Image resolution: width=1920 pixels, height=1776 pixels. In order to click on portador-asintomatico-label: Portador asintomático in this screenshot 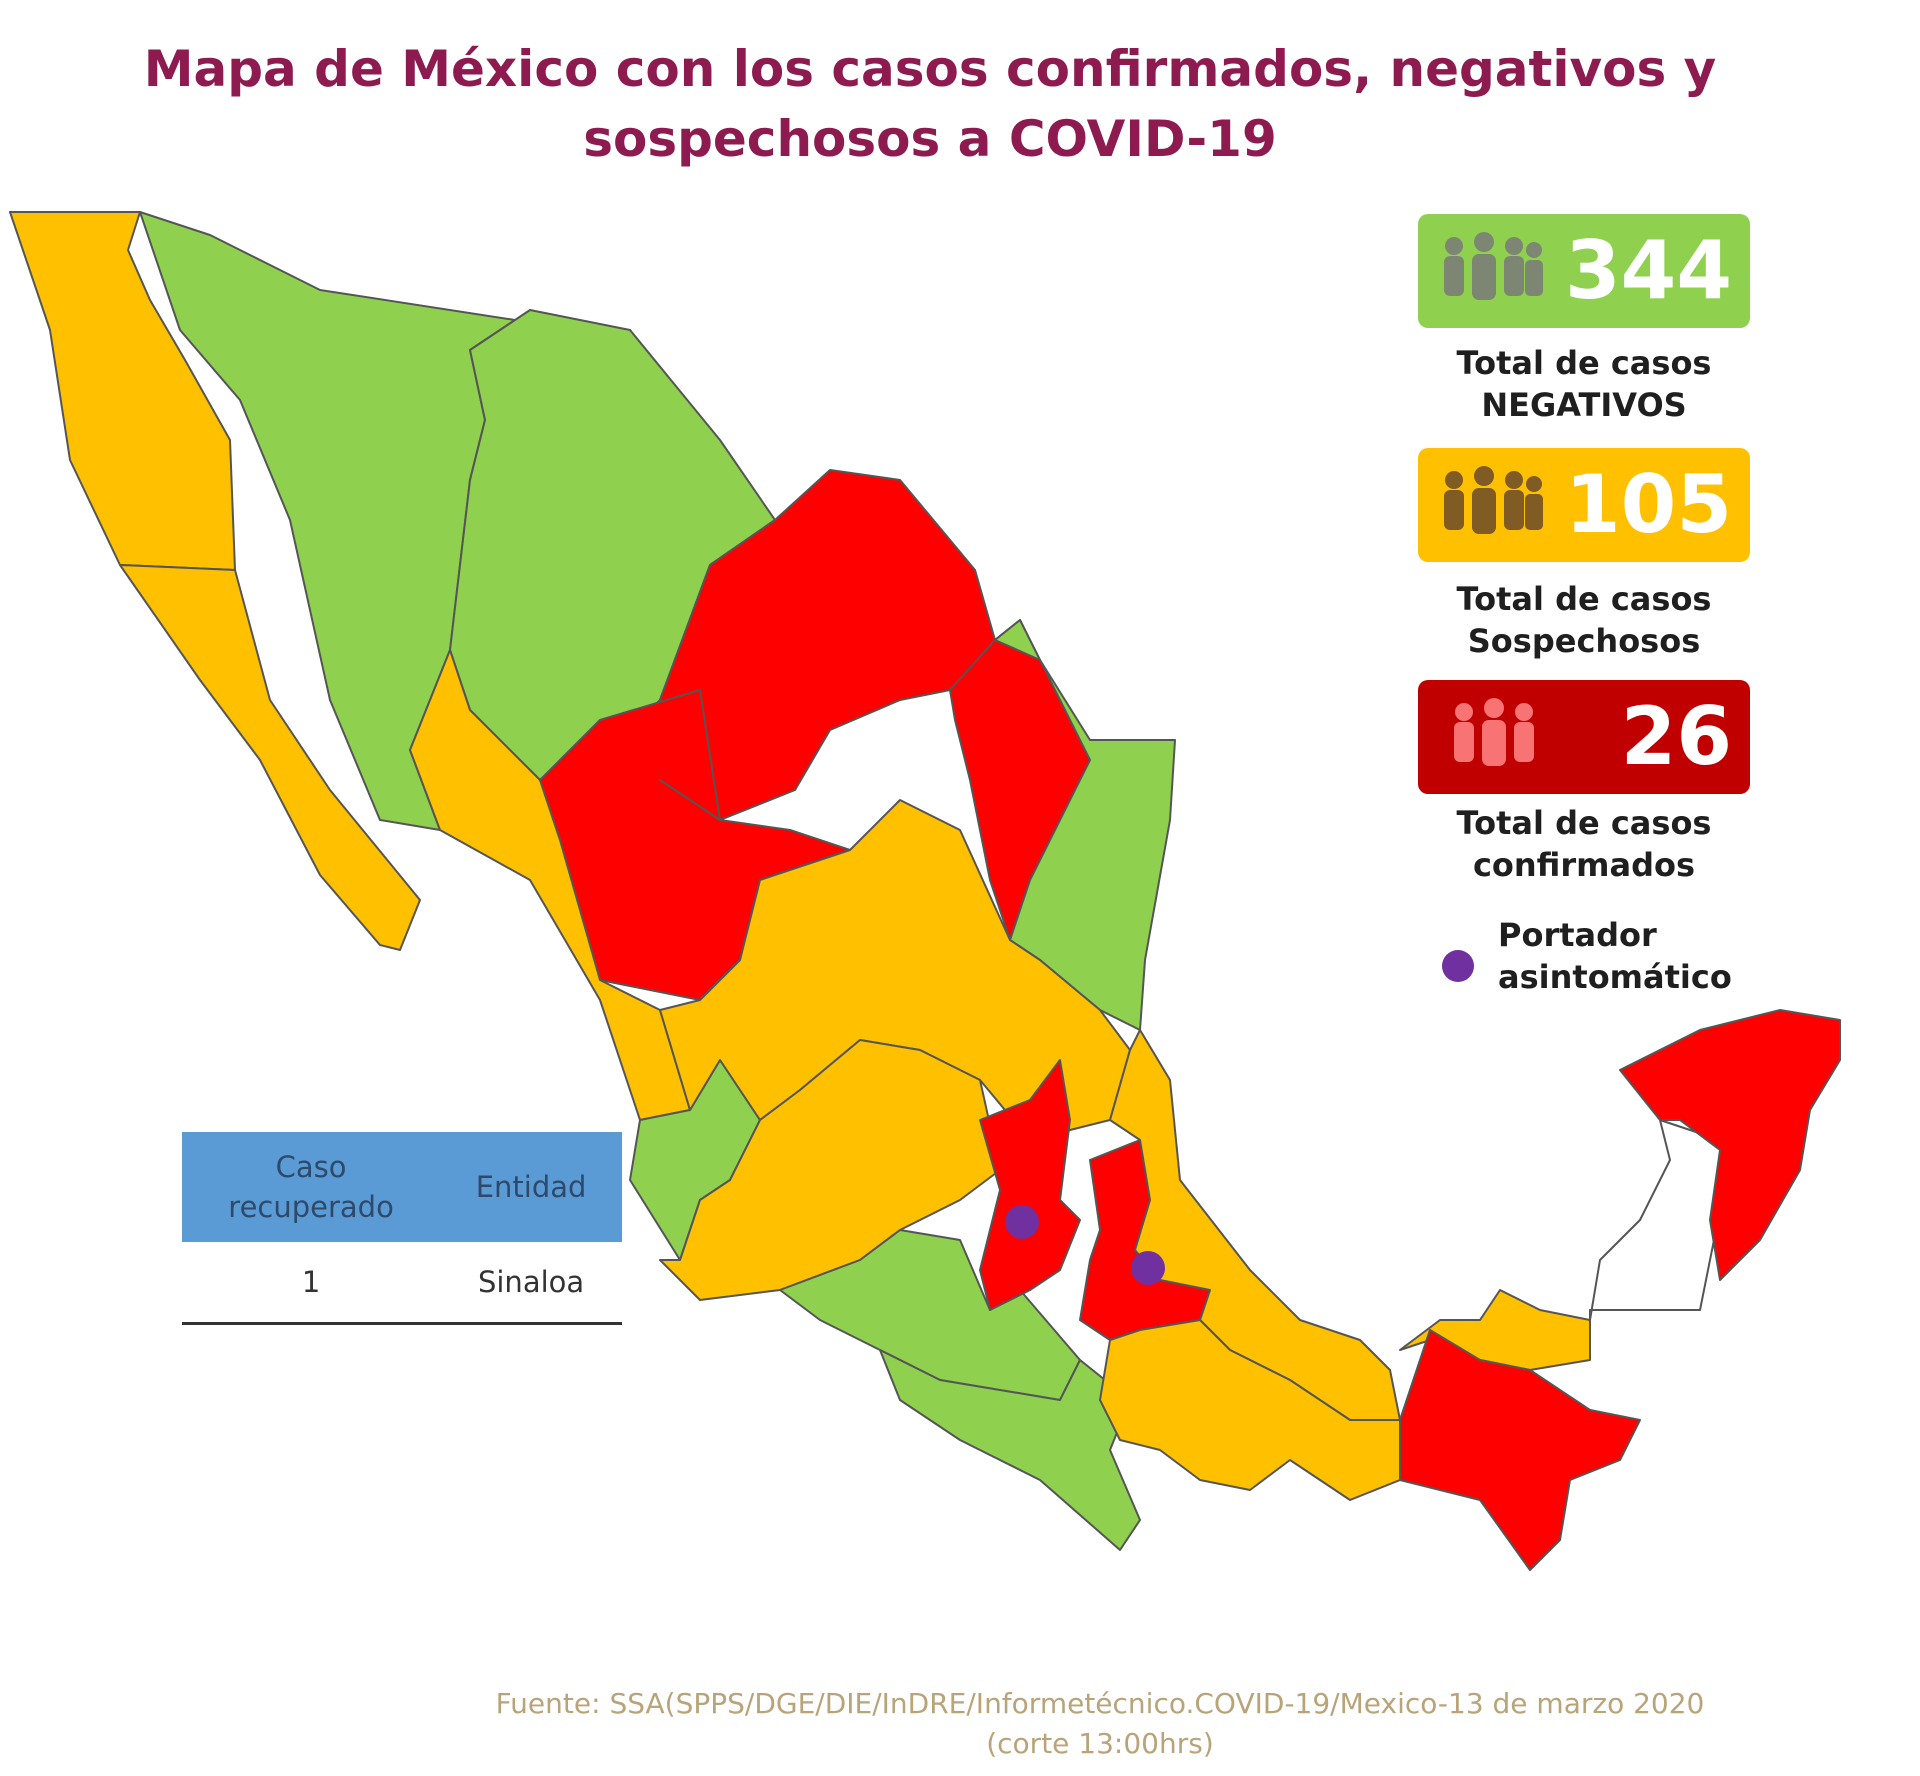, I will do `click(1615, 956)`.